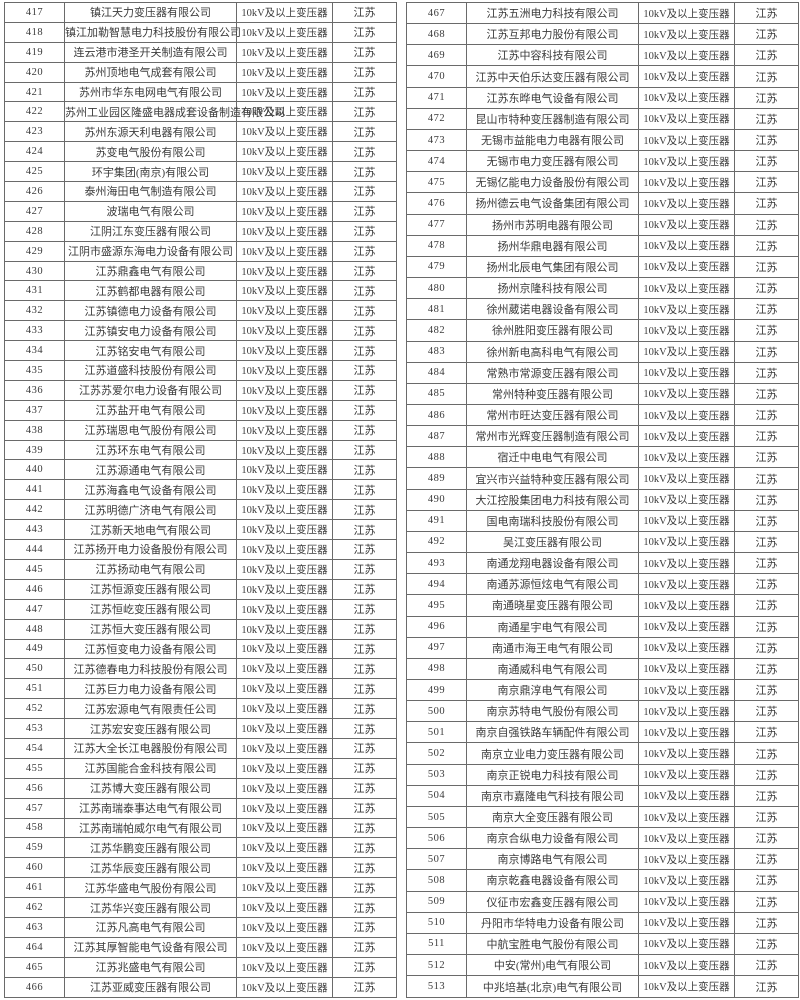 This screenshot has height=1000, width=800. I want to click on table-row: 478 扬州华鼎电器有限公司 10kV及以上变压器 江苏, so click(602, 245).